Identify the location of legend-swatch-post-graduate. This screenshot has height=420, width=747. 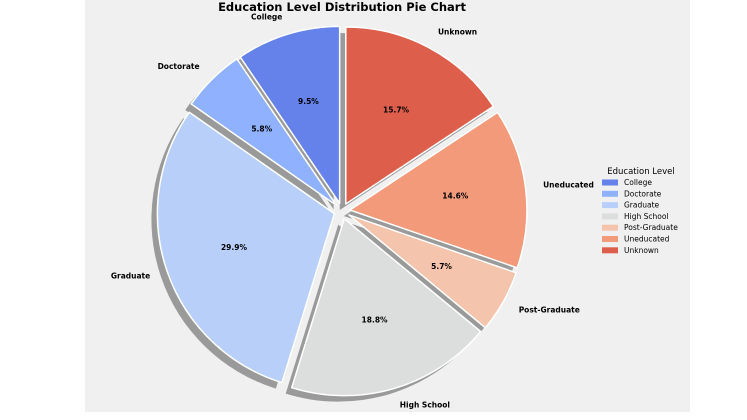
(610, 227).